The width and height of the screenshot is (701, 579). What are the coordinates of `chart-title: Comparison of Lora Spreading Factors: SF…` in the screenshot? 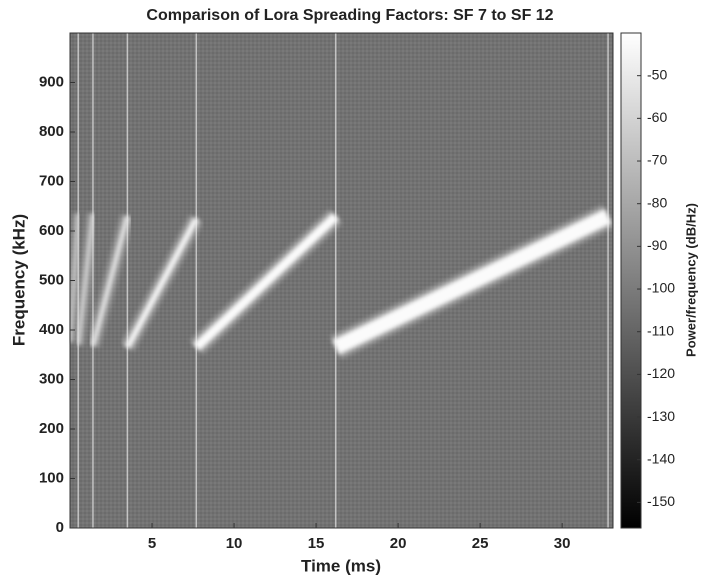 It's located at (349, 15).